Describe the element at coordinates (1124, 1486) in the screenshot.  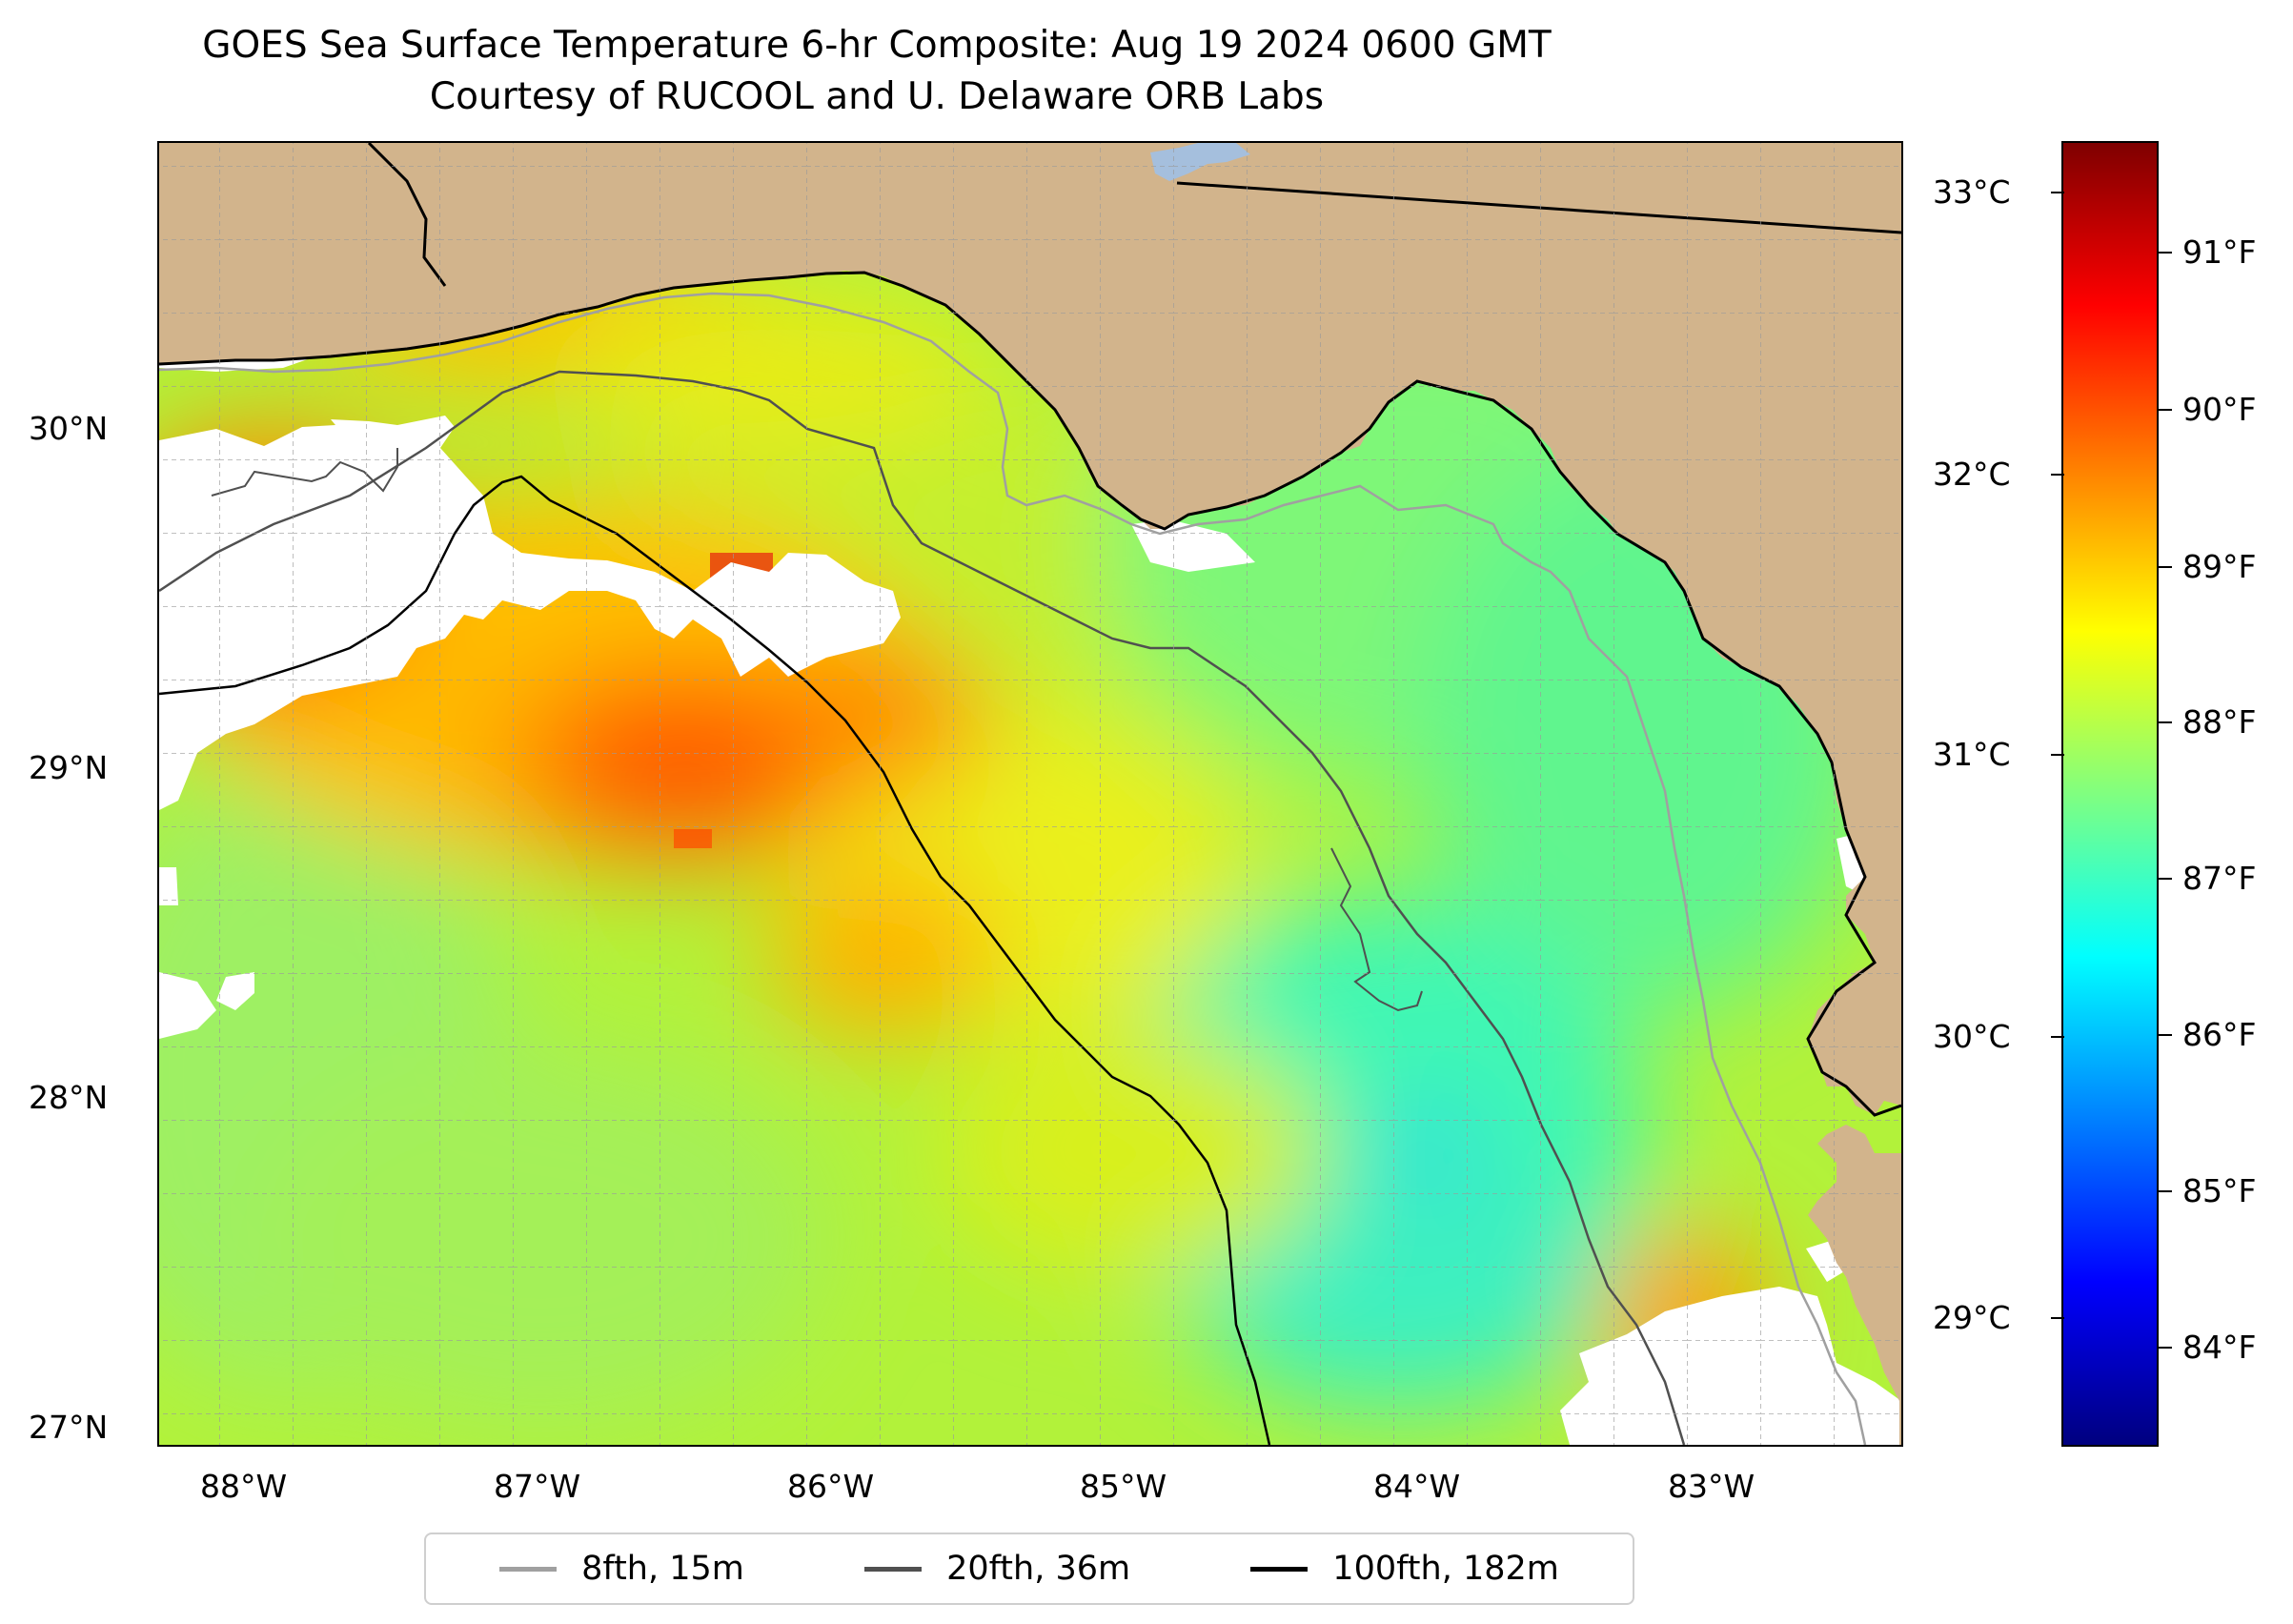
I see `lon-label: 85°W` at that location.